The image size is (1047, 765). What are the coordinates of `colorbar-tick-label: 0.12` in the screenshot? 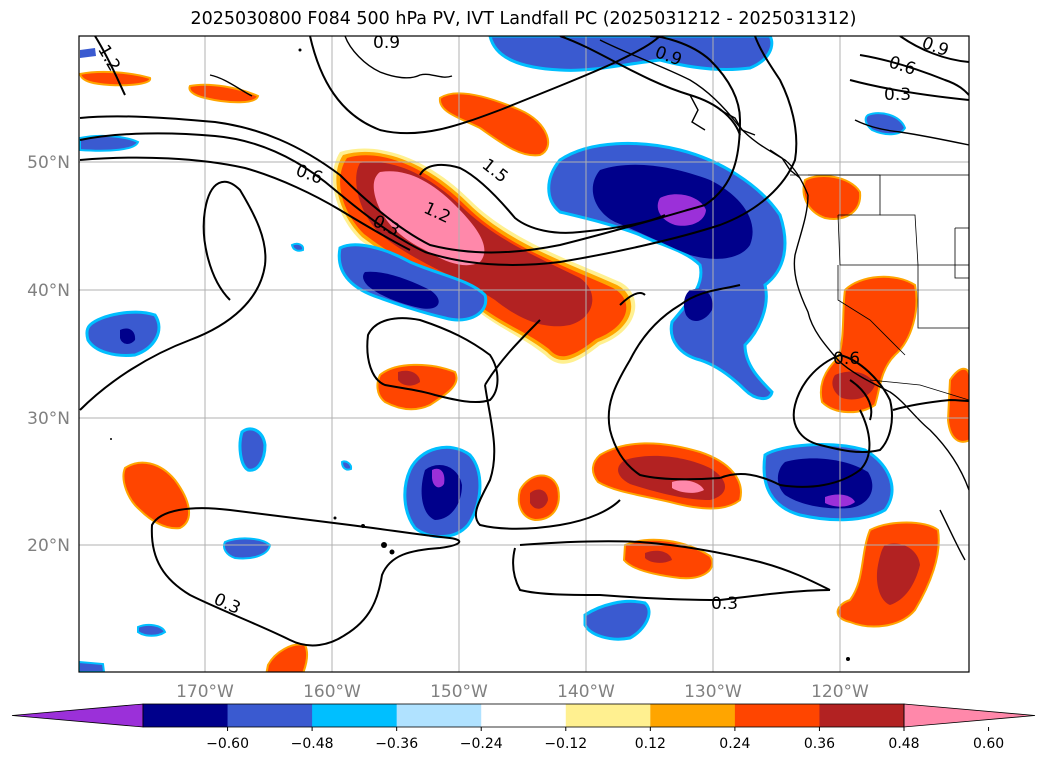 It's located at (650, 744).